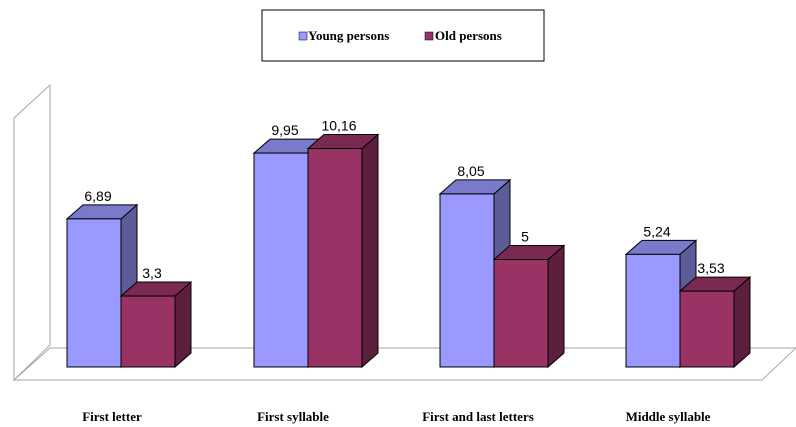 The height and width of the screenshot is (427, 796). I want to click on floor, so click(404, 364).